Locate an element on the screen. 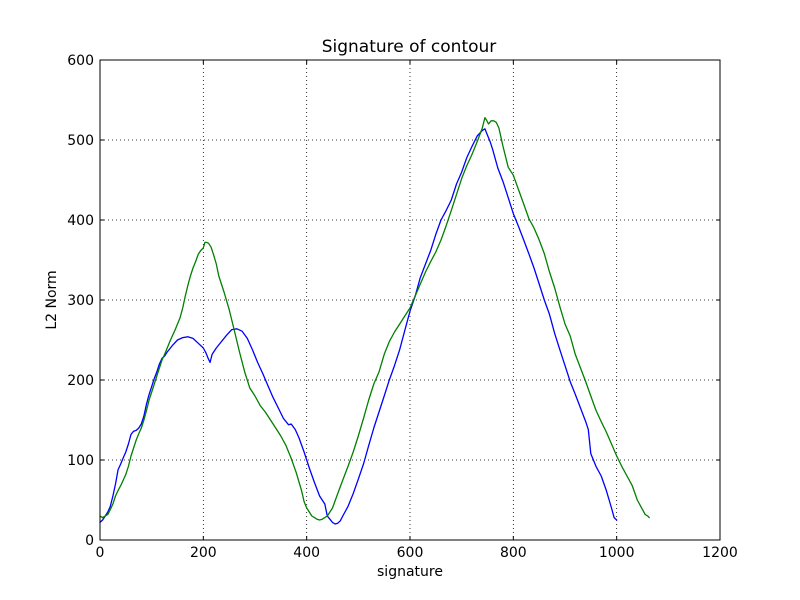 This screenshot has height=600, width=800. x-tick-label: 0 is located at coordinates (100, 553).